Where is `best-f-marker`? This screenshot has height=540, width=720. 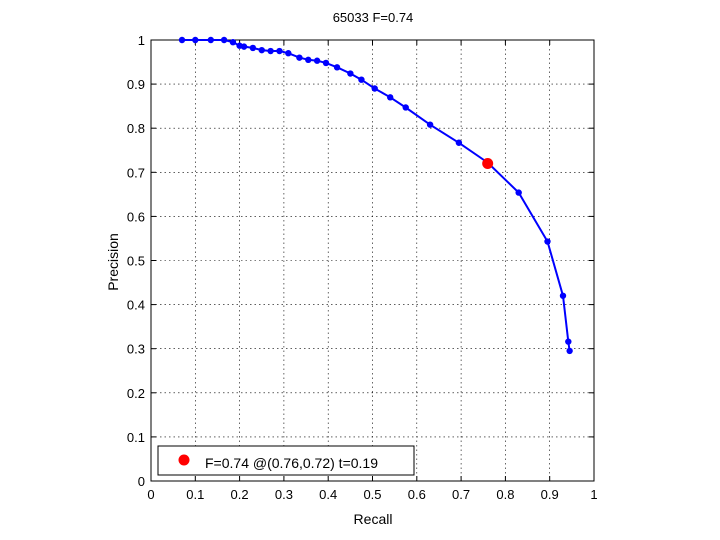 best-f-marker is located at coordinates (488, 163).